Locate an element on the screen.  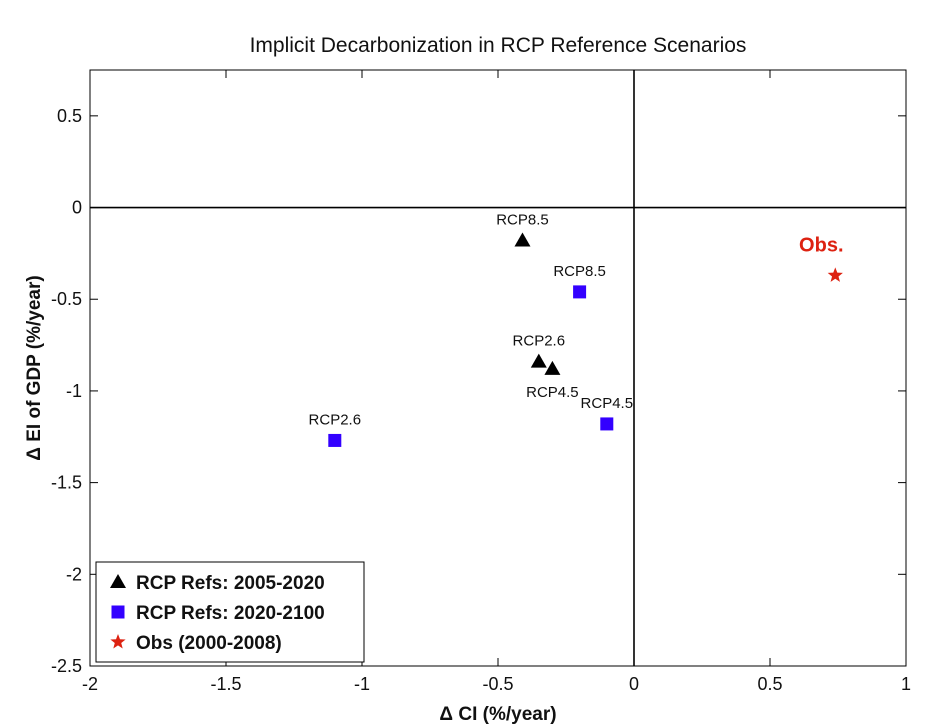
legend-marker-star is located at coordinates (118, 641).